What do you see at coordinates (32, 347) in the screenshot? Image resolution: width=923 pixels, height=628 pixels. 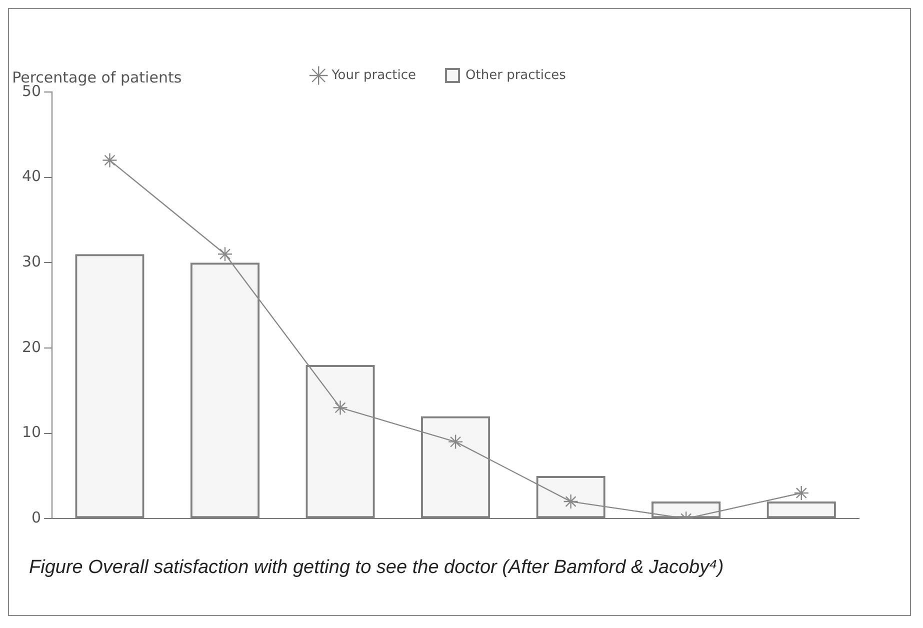 I see `y-tick-label: 20` at bounding box center [32, 347].